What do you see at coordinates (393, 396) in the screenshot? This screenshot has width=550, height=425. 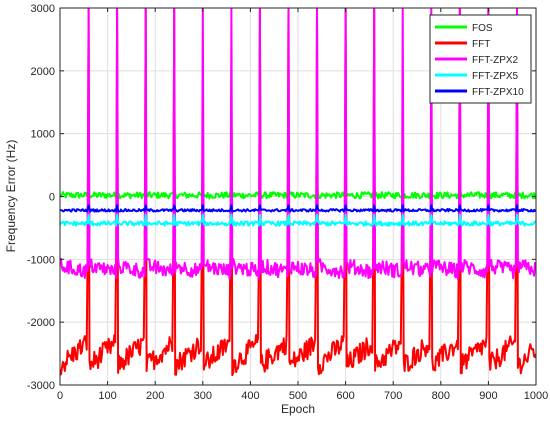 I see `x-tick-label: 700` at bounding box center [393, 396].